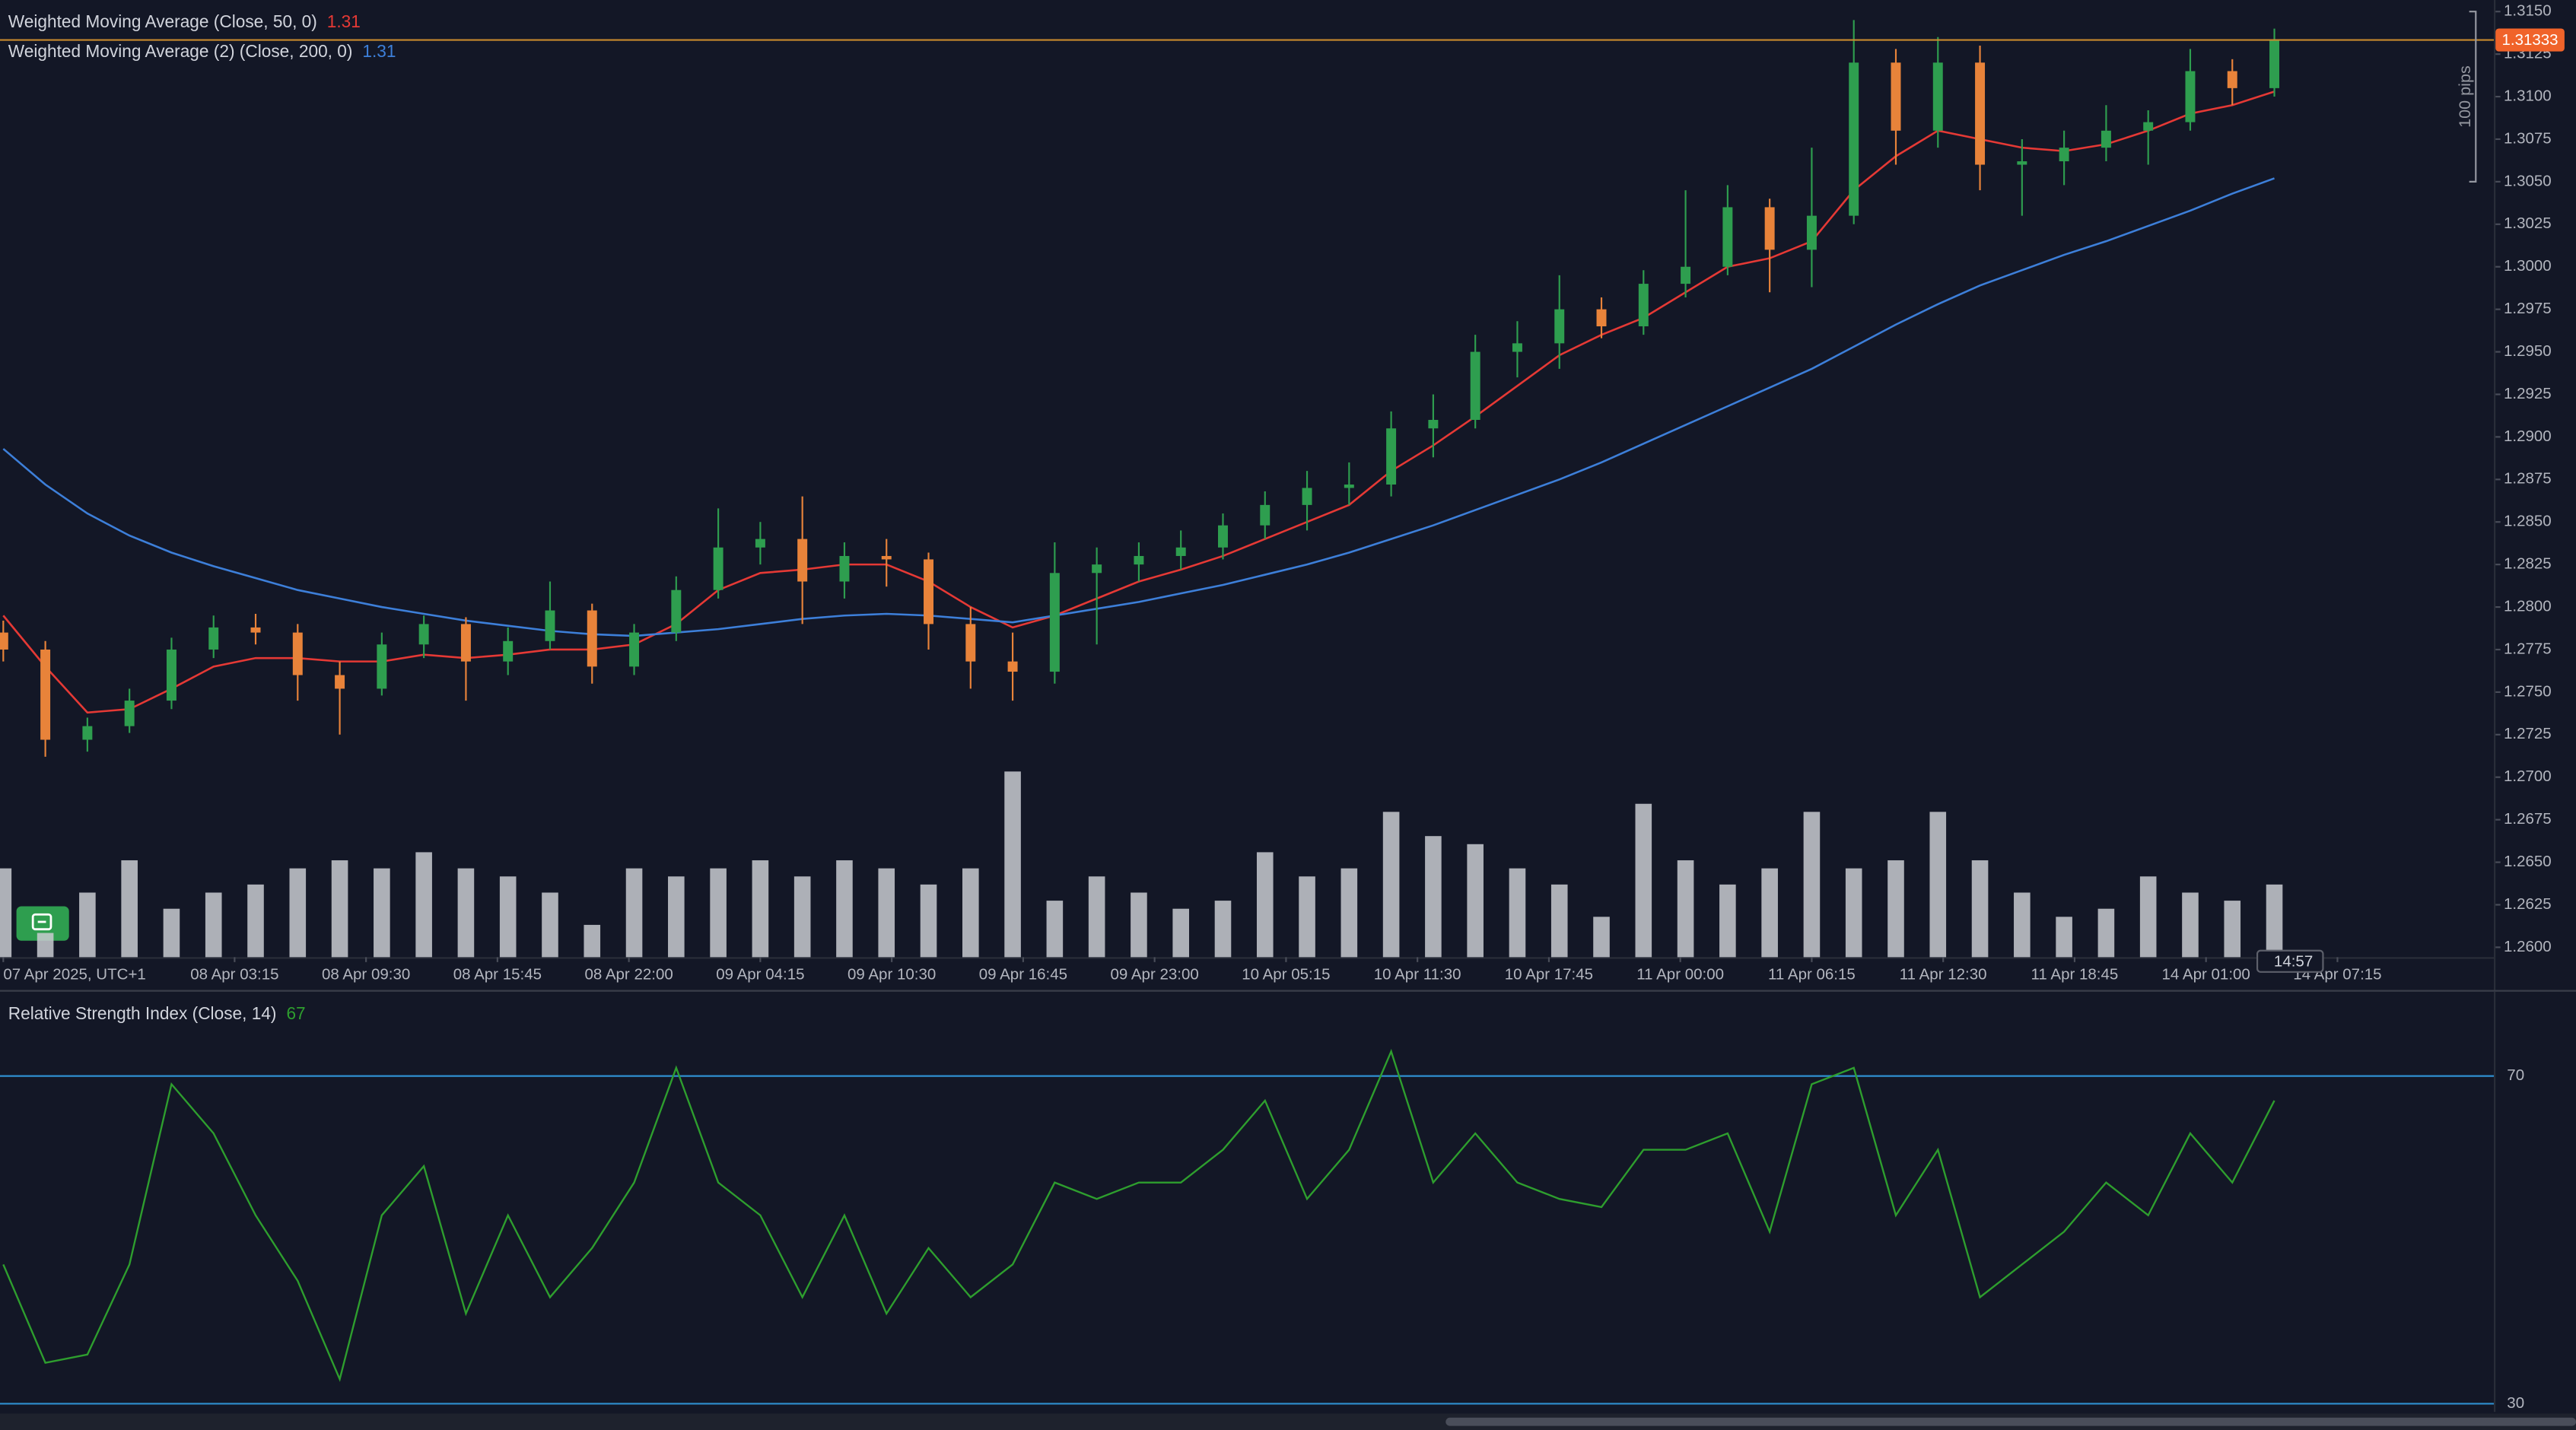 The height and width of the screenshot is (1430, 2576). Describe the element at coordinates (2528, 95) in the screenshot. I see `y-tick-label: 1.3100` at that location.